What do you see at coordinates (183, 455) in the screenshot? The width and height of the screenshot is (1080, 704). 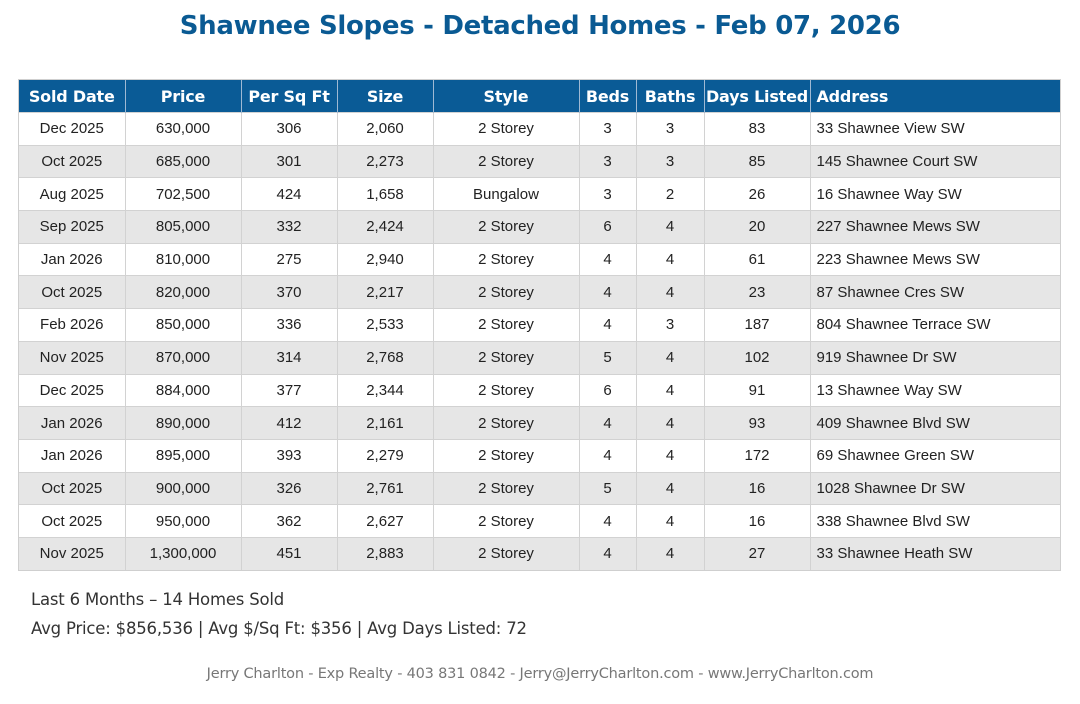 I see `cell-price: 895,000` at bounding box center [183, 455].